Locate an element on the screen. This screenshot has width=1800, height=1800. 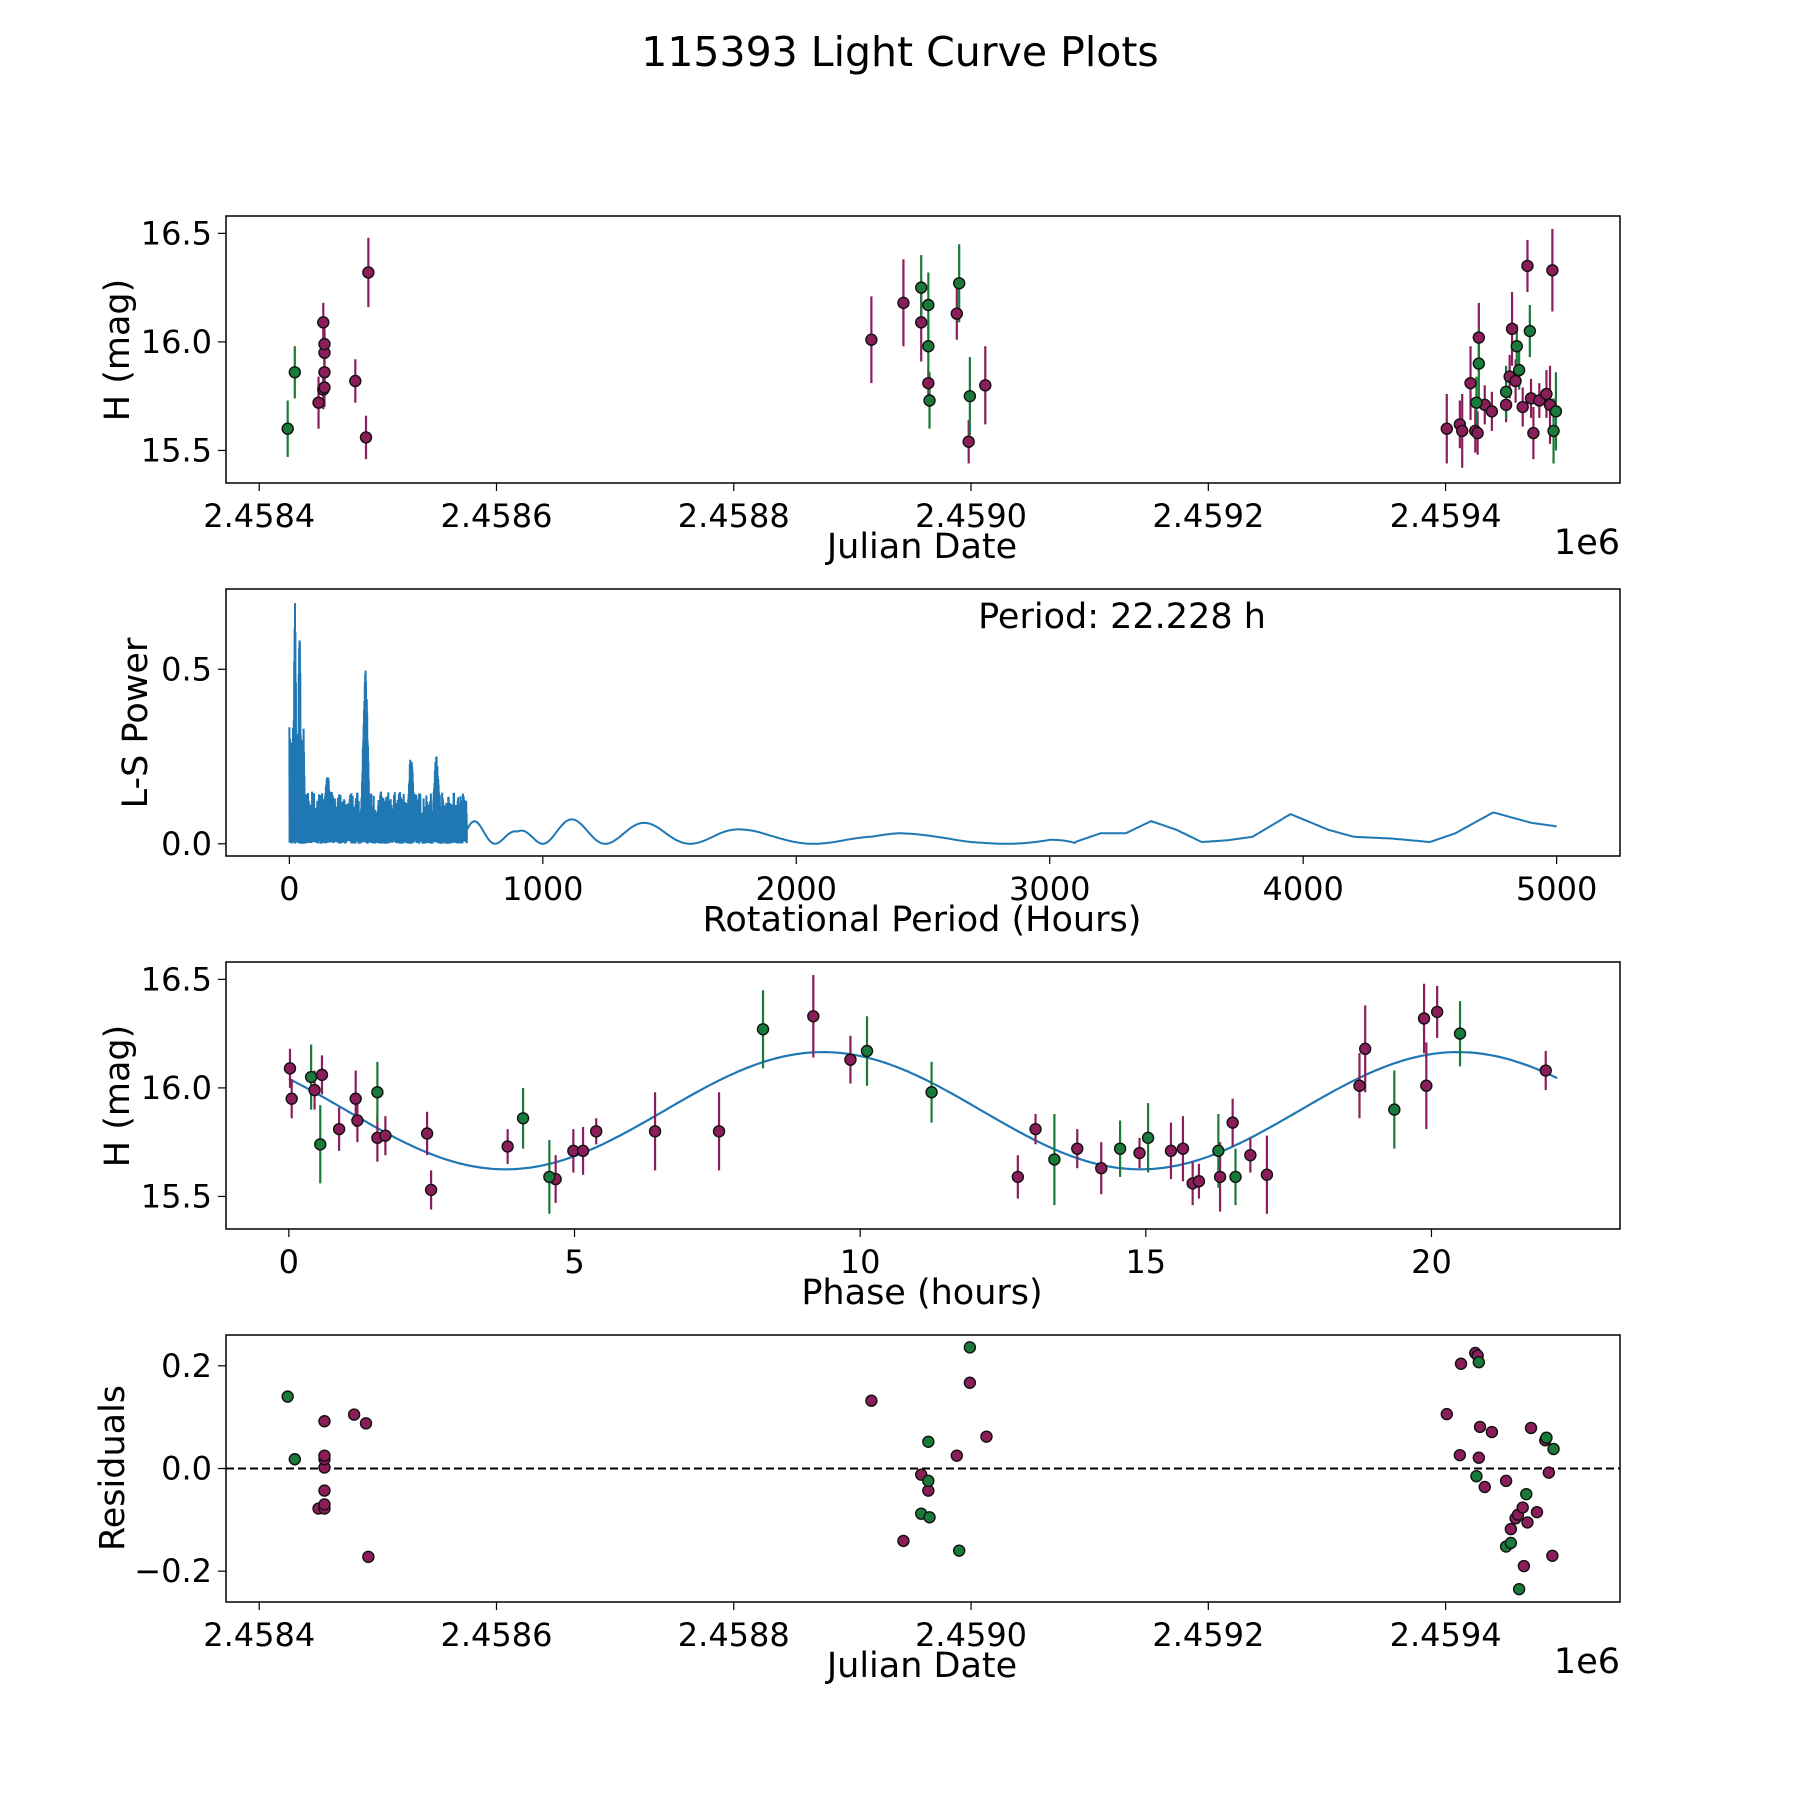
periodogram-xtick-label: 1000 is located at coordinates (542, 889).